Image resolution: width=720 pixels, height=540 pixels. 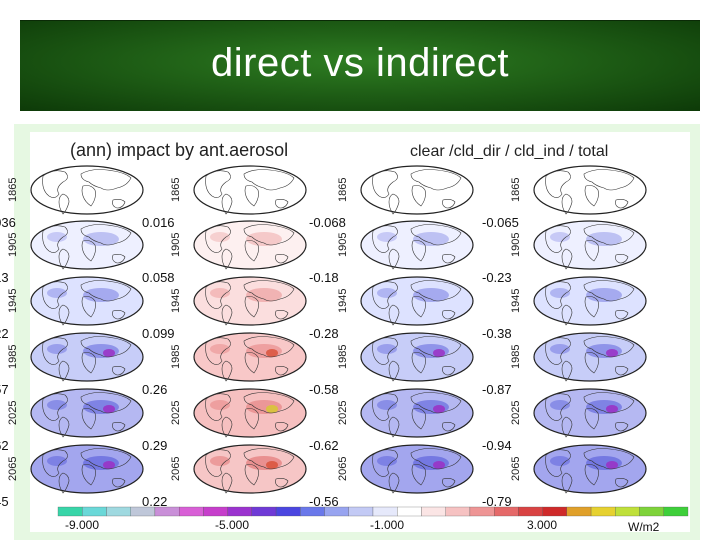 What do you see at coordinates (176, 356) in the screenshot?
I see `year-label: 1985` at bounding box center [176, 356].